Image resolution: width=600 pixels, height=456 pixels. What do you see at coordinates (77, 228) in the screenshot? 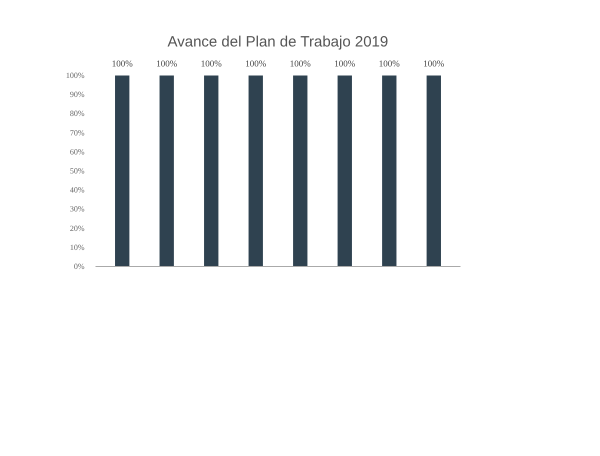
I see `y-tick-label: 20%` at bounding box center [77, 228].